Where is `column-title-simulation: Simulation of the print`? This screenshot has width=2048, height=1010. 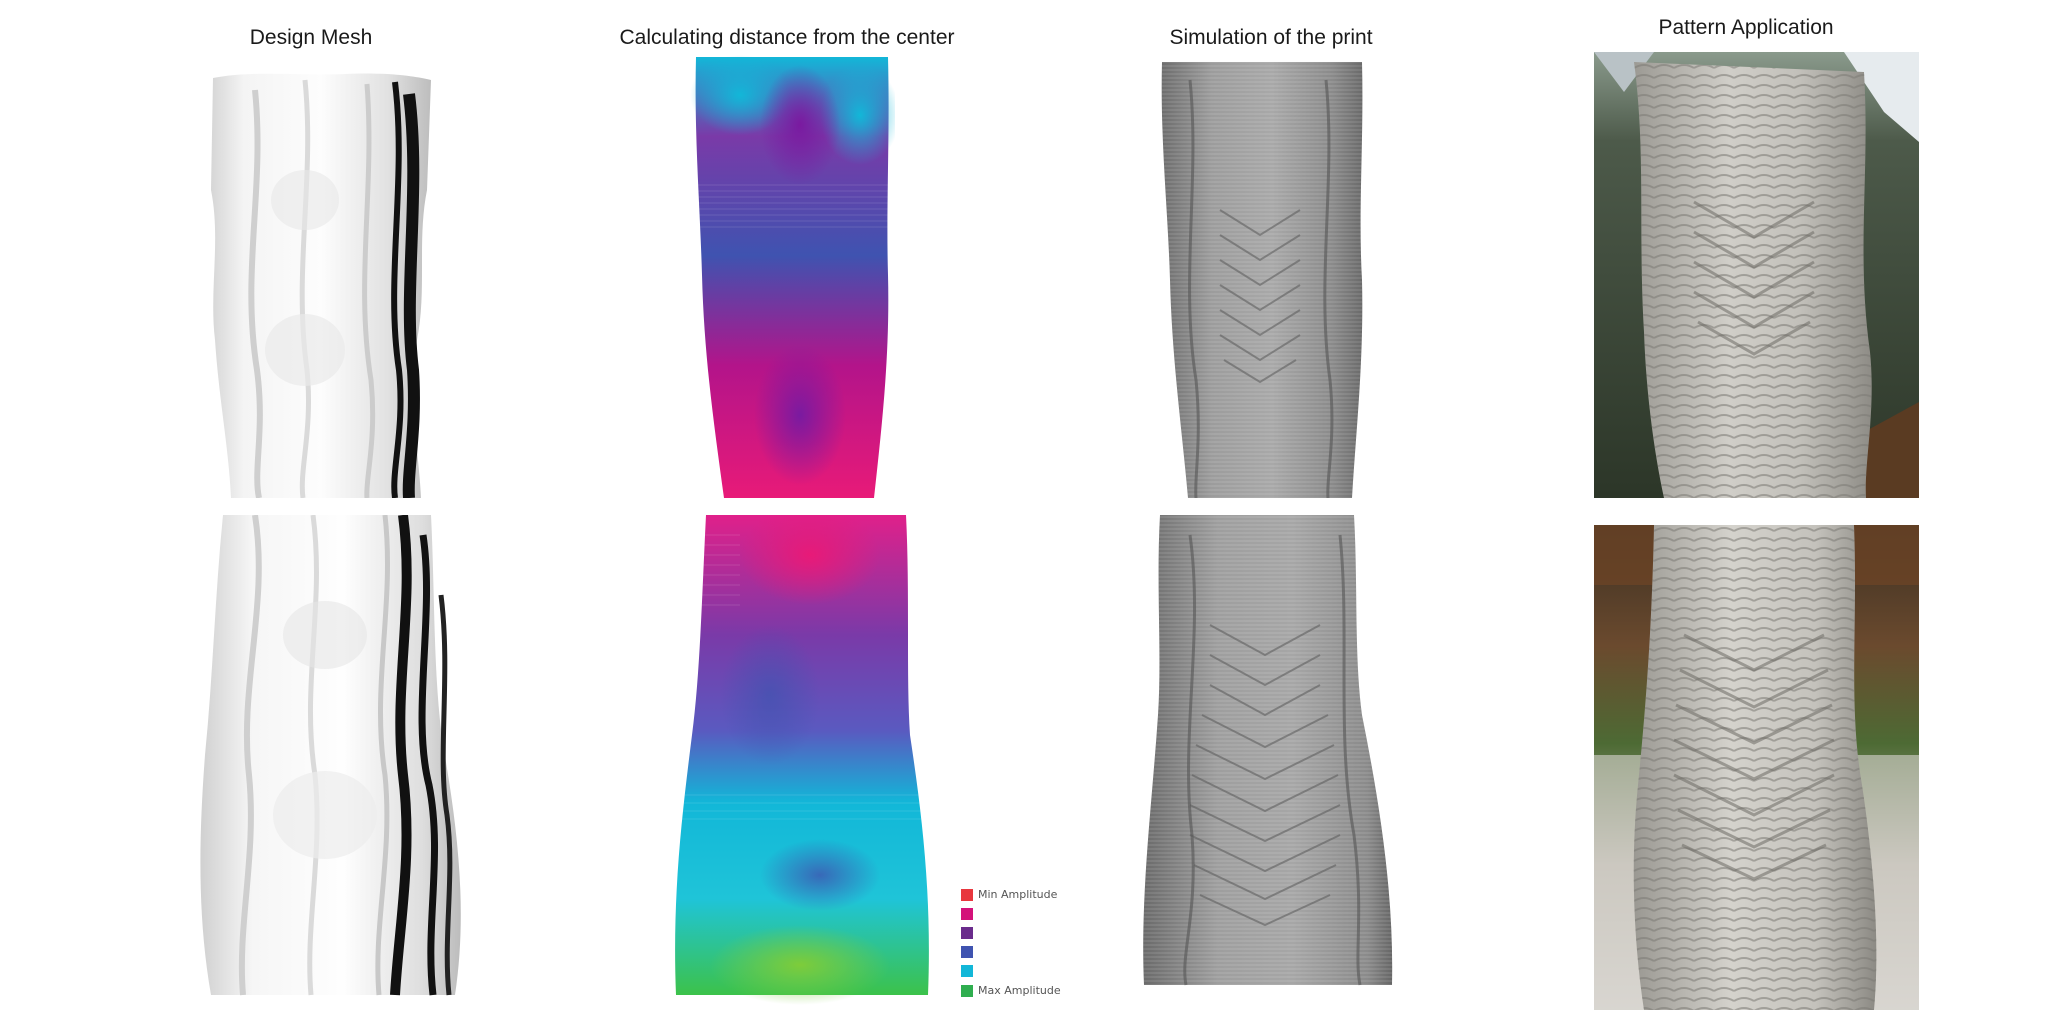 column-title-simulation: Simulation of the print is located at coordinates (1271, 37).